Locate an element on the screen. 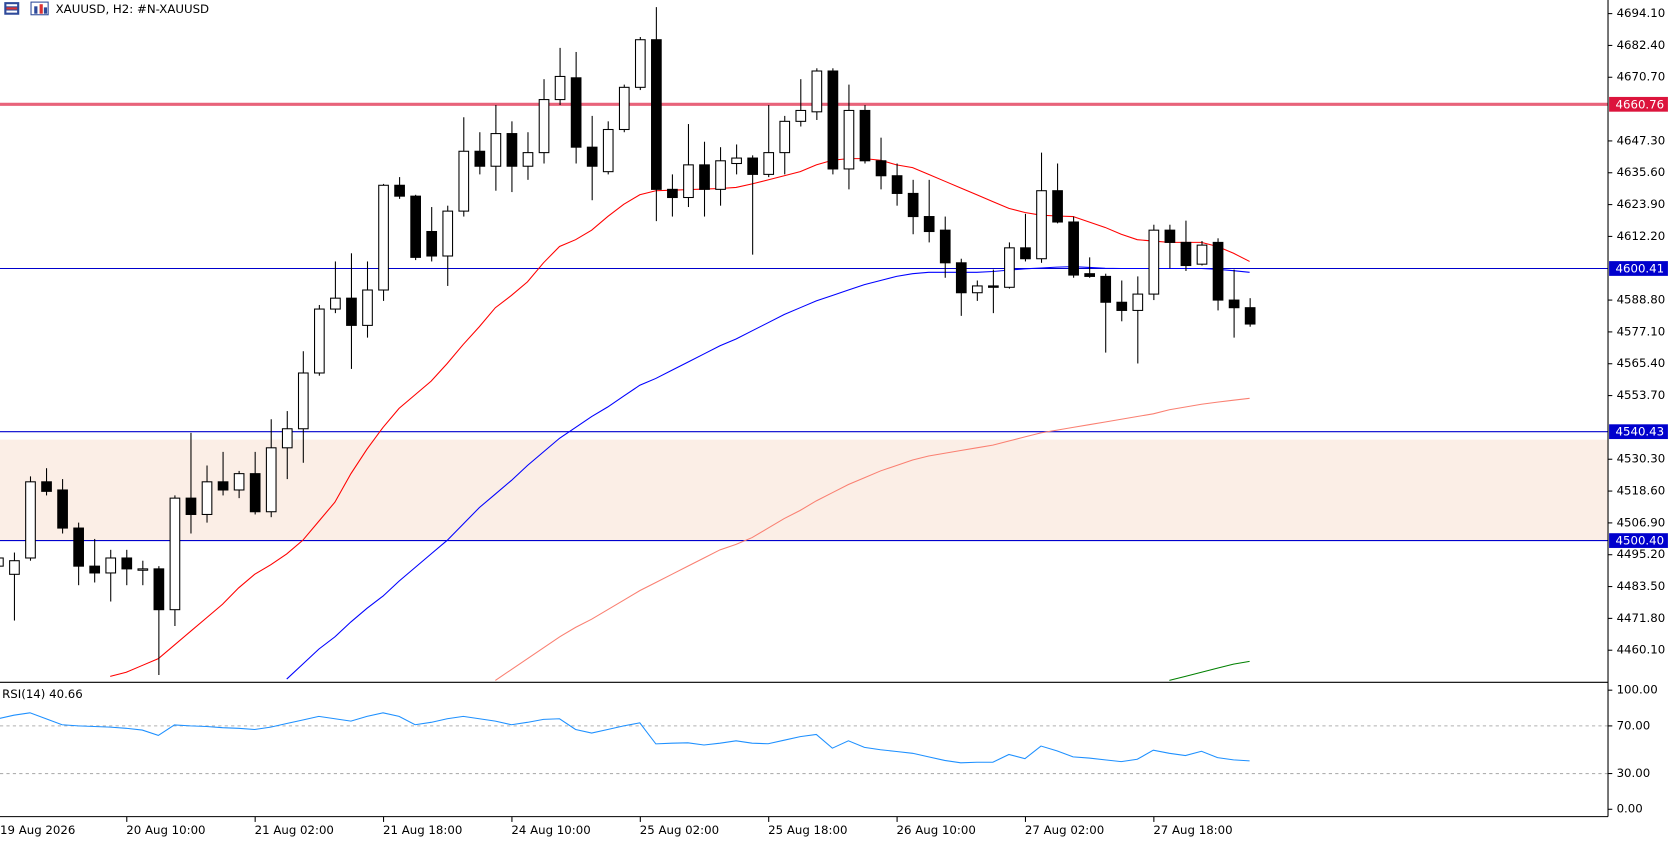  rsi-line is located at coordinates (625, 738).